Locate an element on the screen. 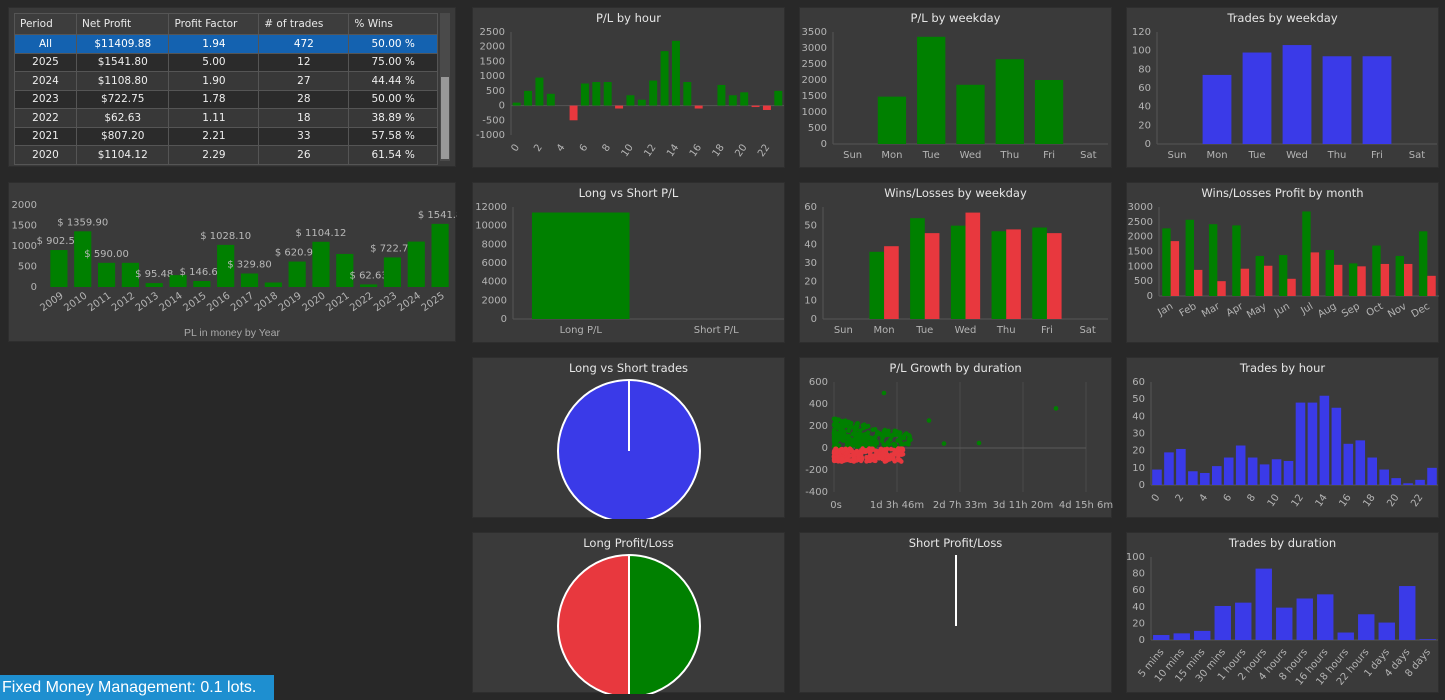  x-tick-label: Sun is located at coordinates (843, 330).